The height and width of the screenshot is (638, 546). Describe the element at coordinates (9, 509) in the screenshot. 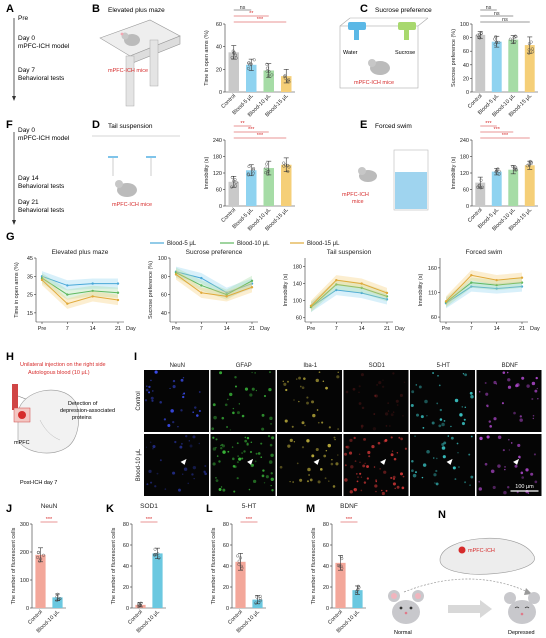

I see `panel-label-j: J` at that location.